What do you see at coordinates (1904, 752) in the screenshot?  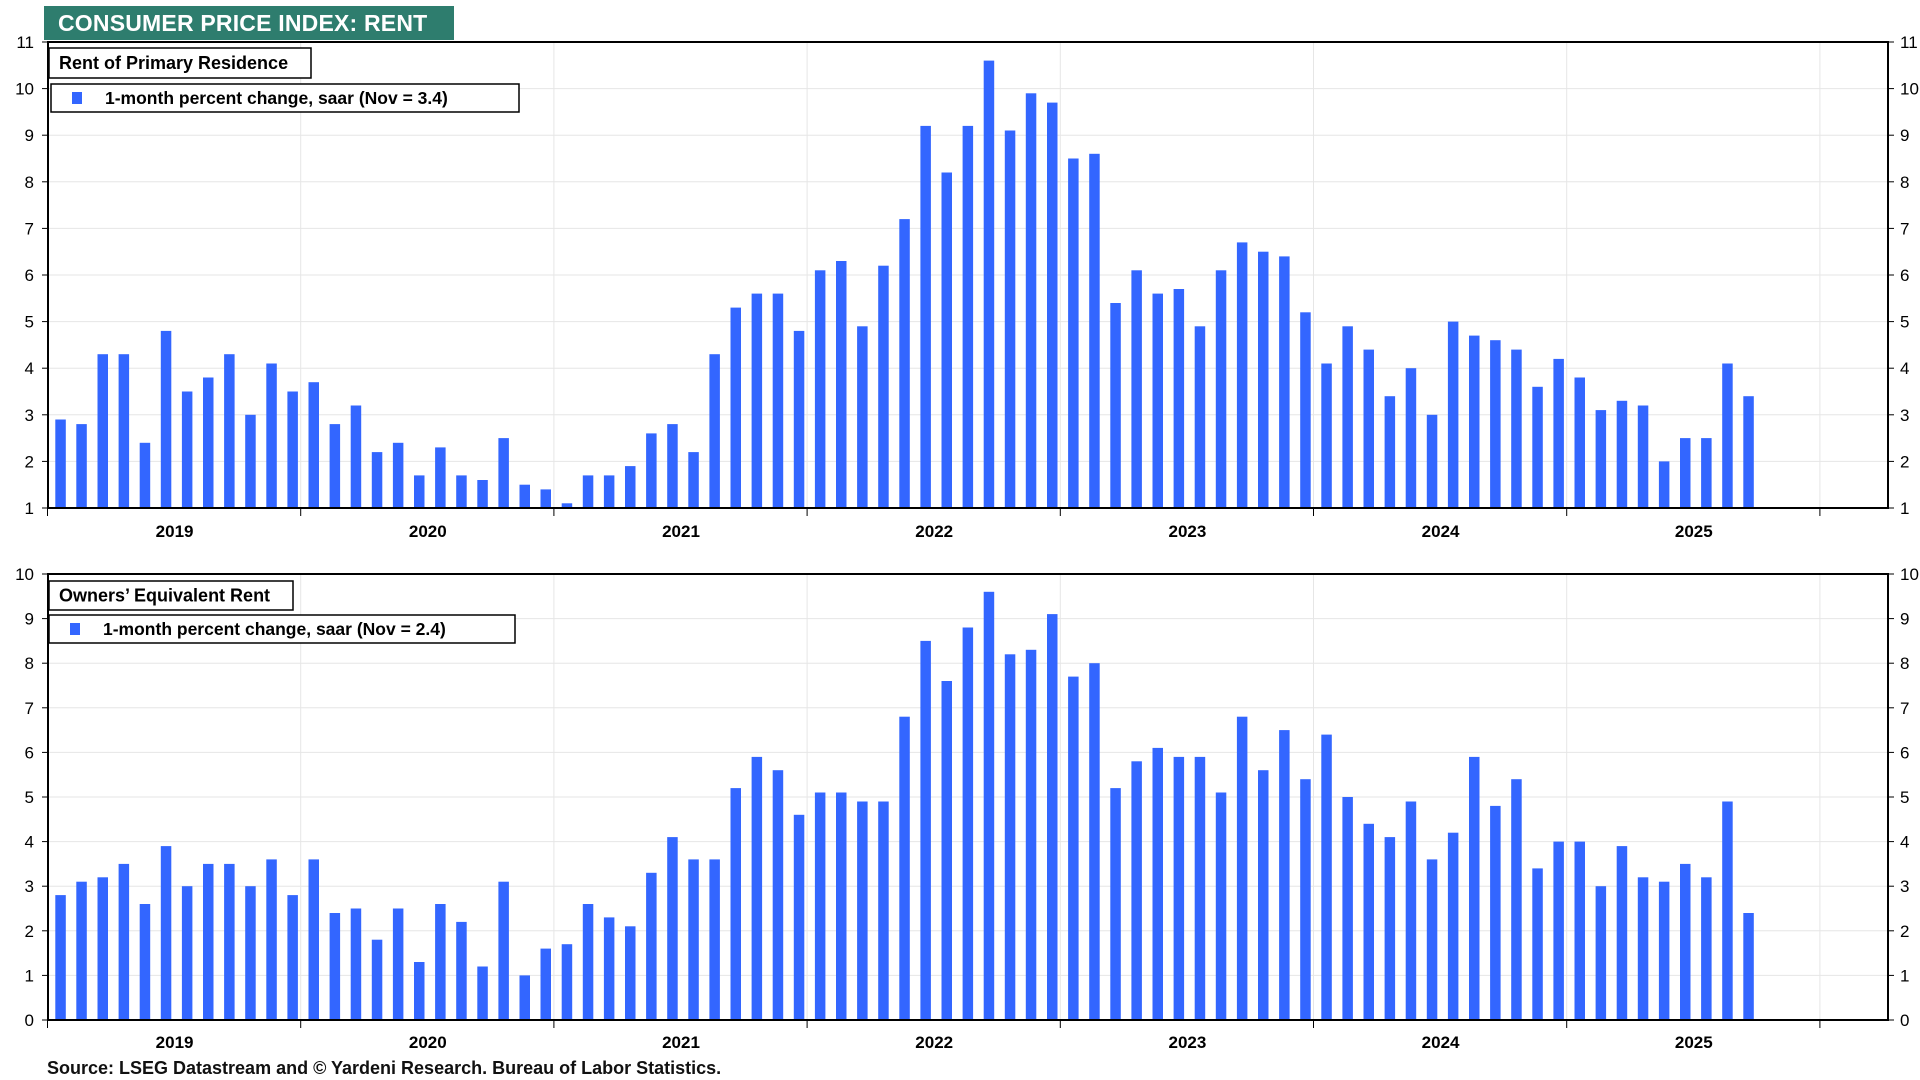 I see `y-tick-label-right: 6` at bounding box center [1904, 752].